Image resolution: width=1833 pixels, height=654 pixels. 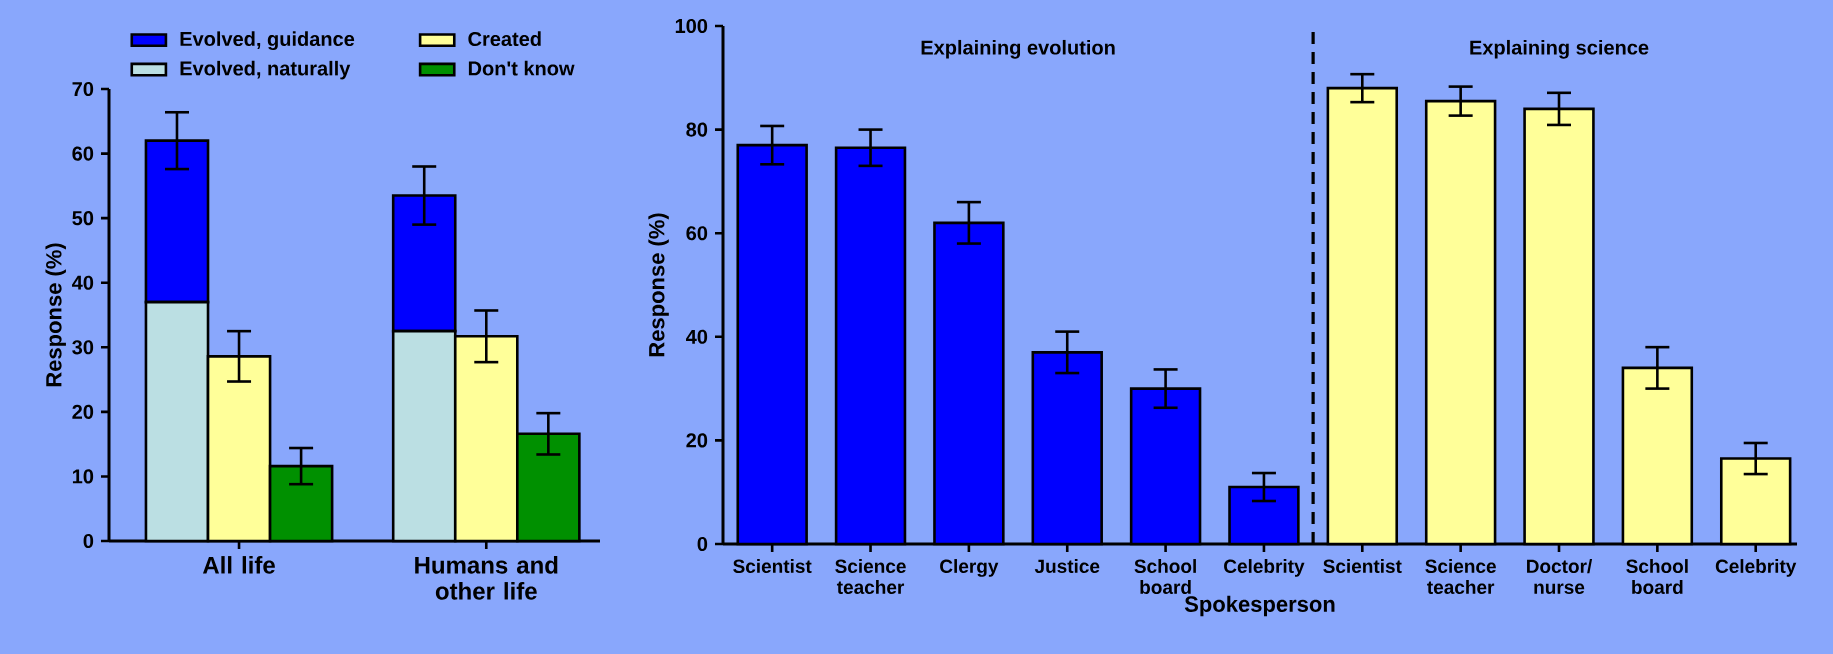 I want to click on x-tick-label: All life, so click(x=238, y=565).